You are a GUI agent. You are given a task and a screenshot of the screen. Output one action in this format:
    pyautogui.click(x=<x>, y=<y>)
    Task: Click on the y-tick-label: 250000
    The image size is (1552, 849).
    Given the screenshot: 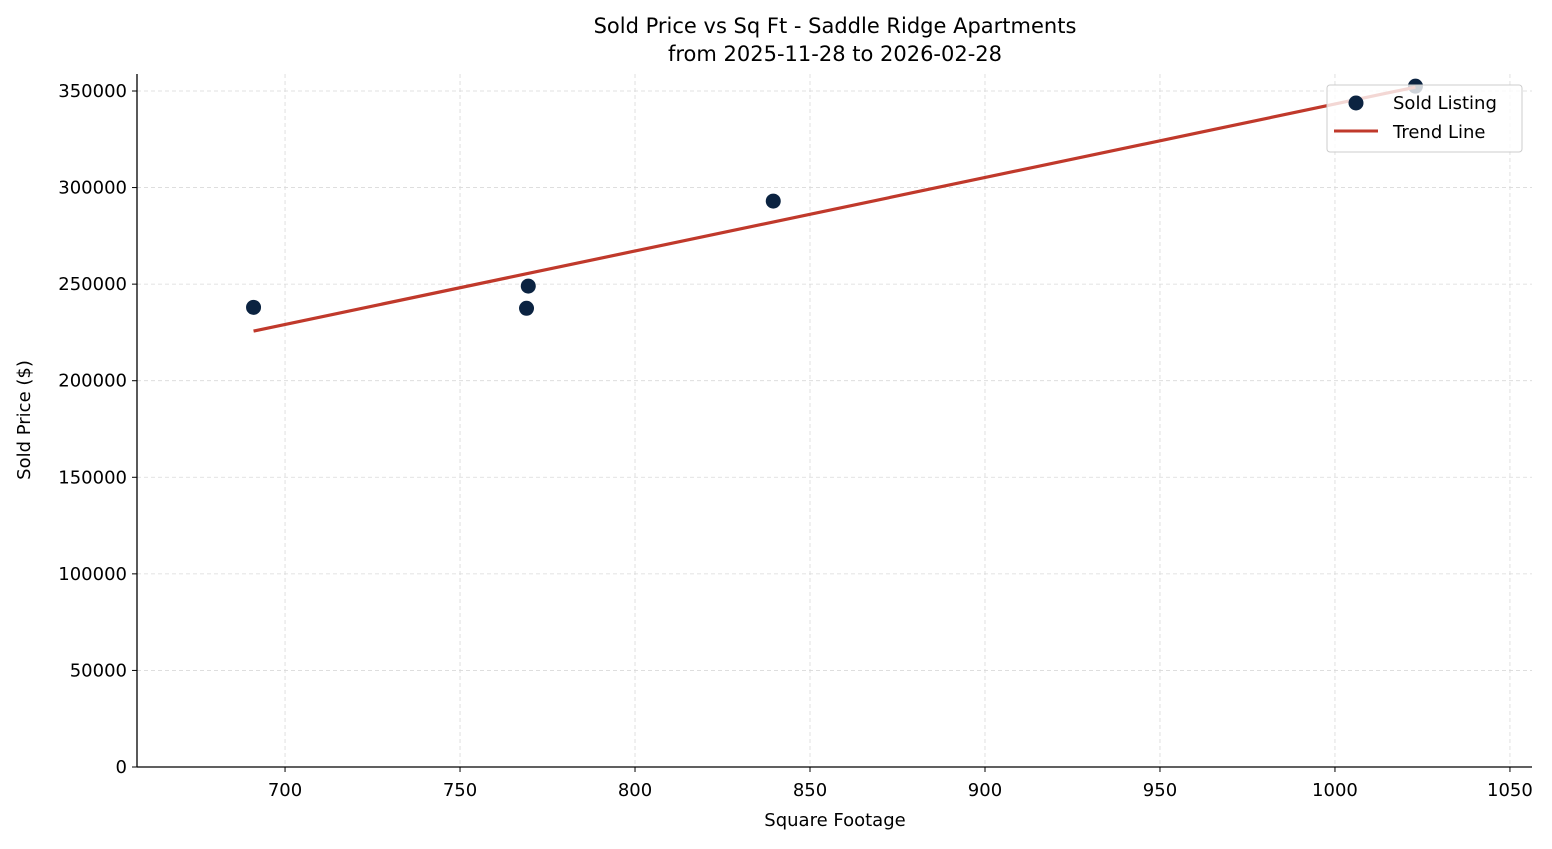 What is the action you would take?
    pyautogui.click(x=92, y=284)
    